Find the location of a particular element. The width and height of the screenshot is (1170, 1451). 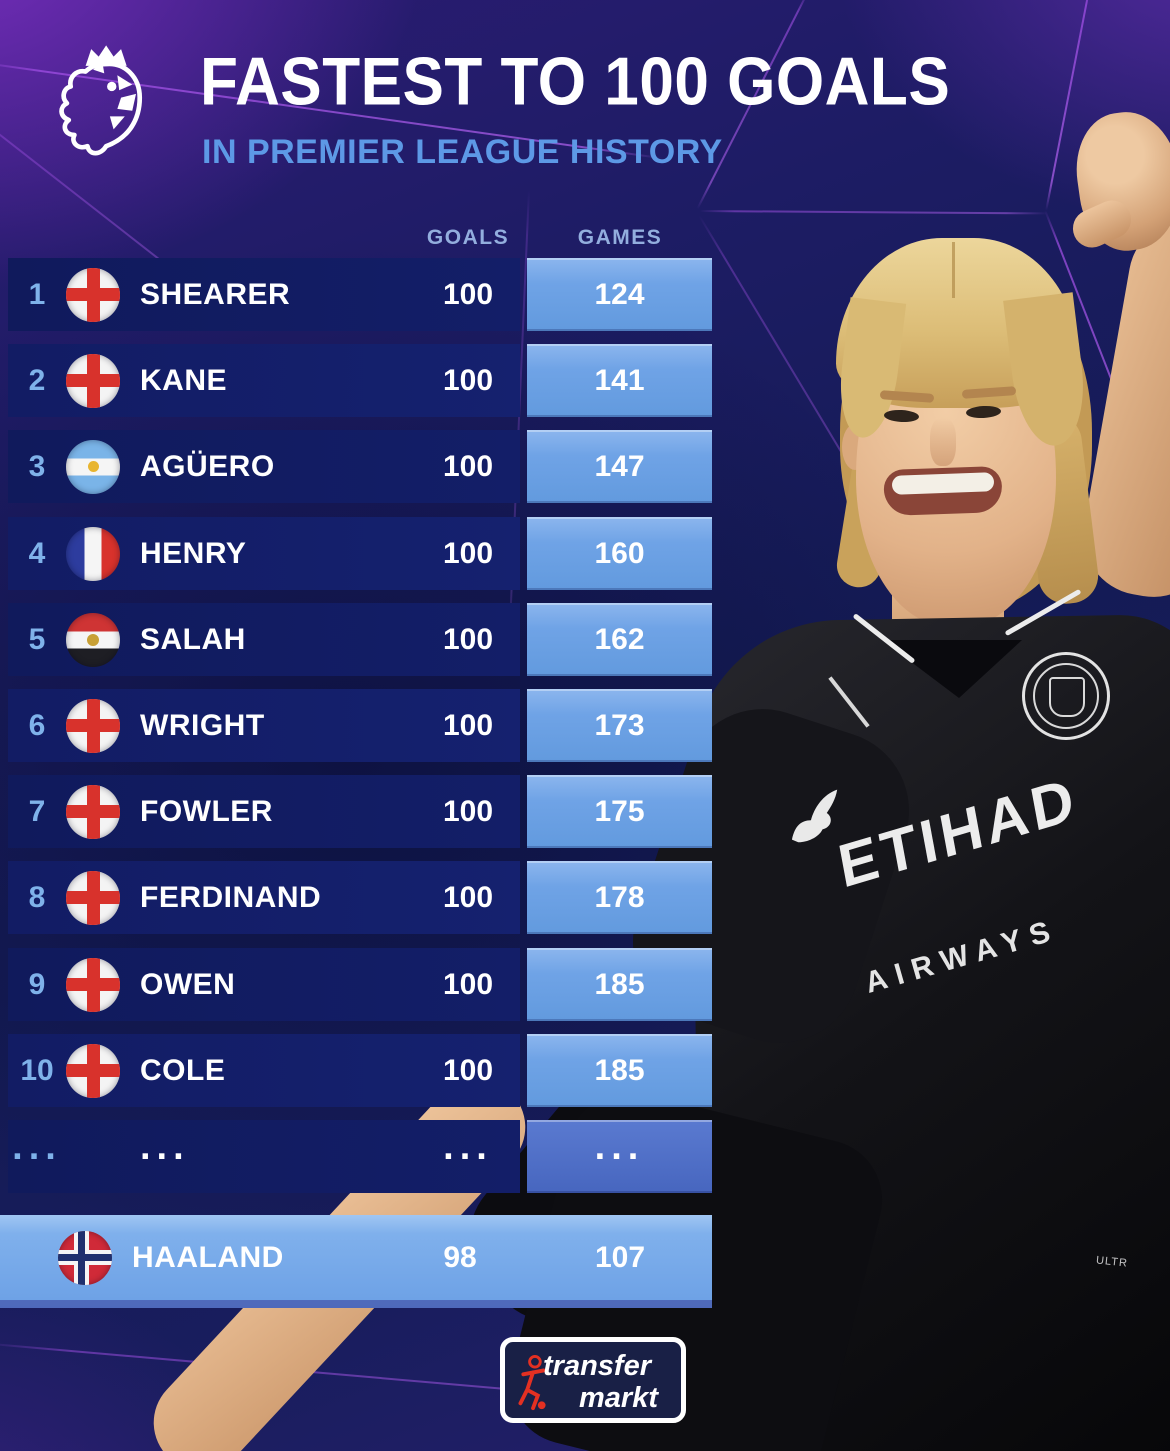

rank-number: 6 is located at coordinates (37, 725).